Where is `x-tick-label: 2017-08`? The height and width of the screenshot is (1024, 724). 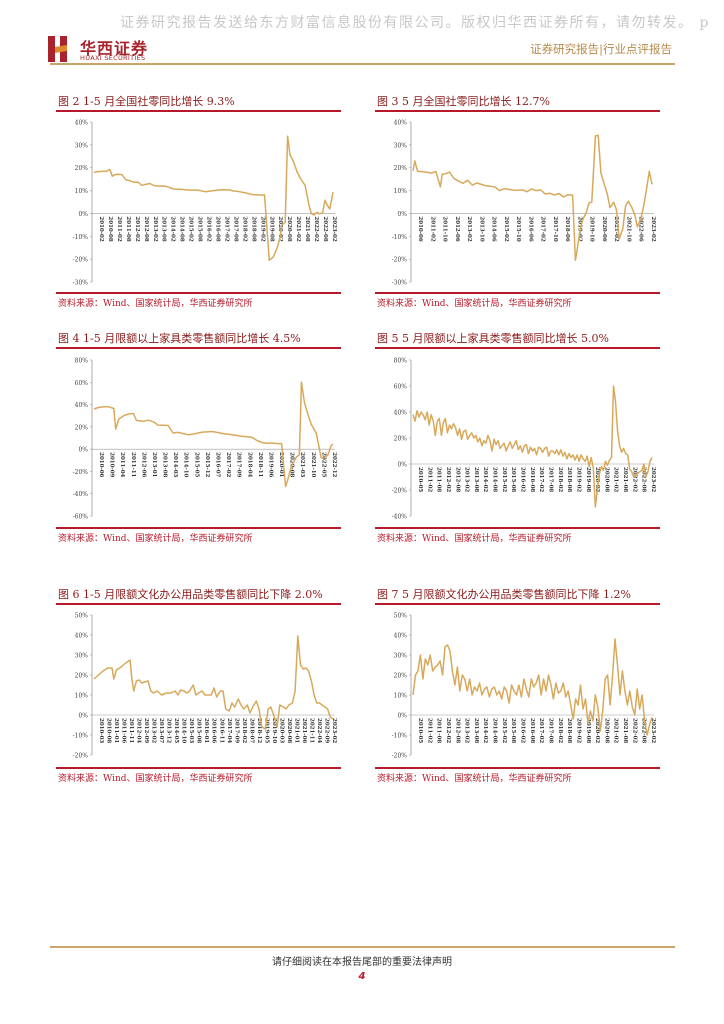
x-tick-label: 2017-08 is located at coordinates (550, 479).